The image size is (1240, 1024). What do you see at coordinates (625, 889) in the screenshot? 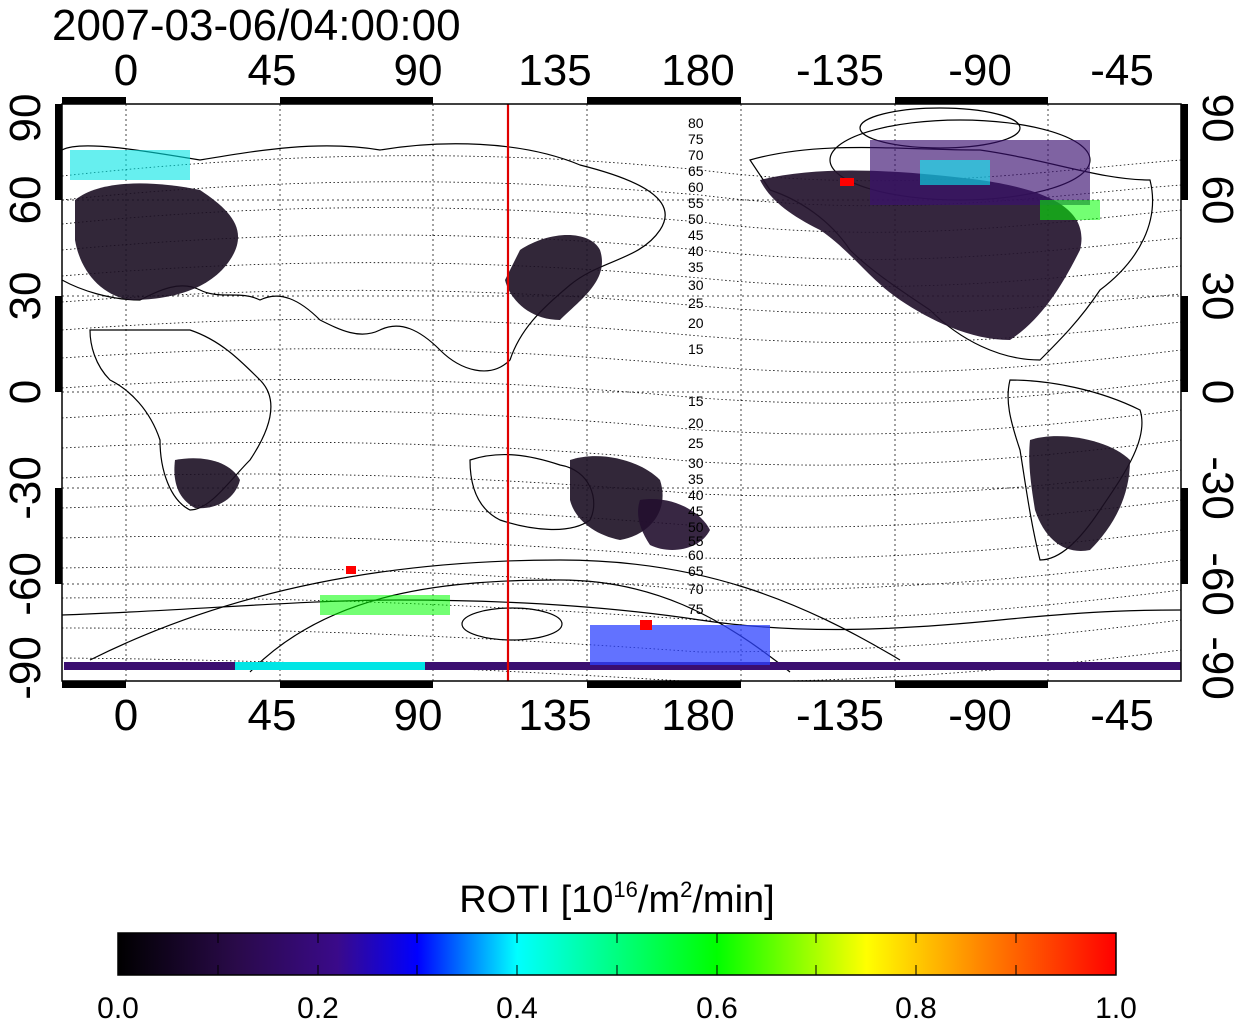
I see `colorbar-title-sup1: 16` at bounding box center [625, 889].